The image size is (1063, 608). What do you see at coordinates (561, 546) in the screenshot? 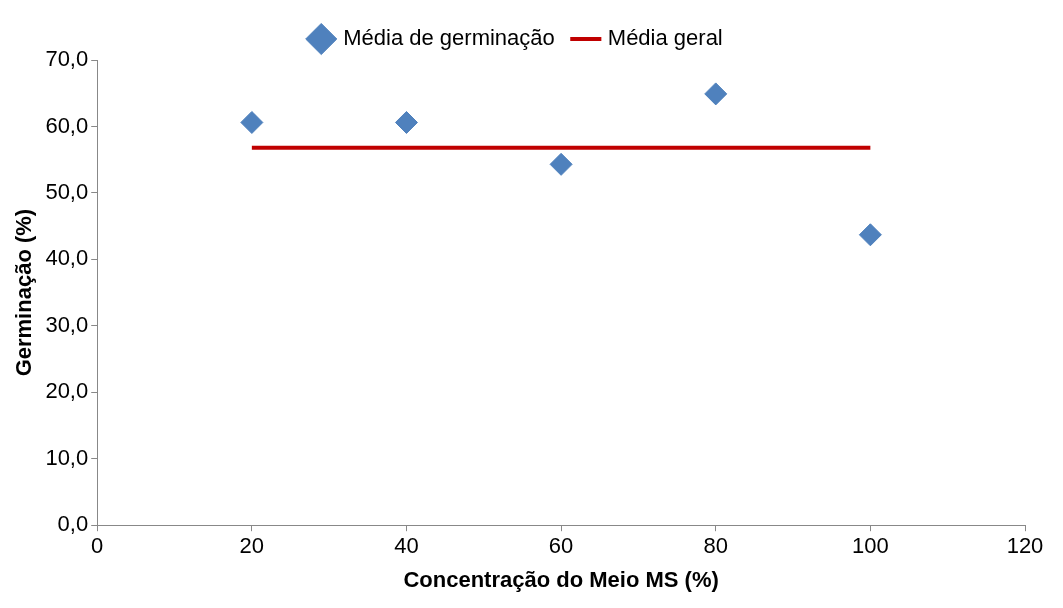
I see `x-tick-label: 60` at bounding box center [561, 546].